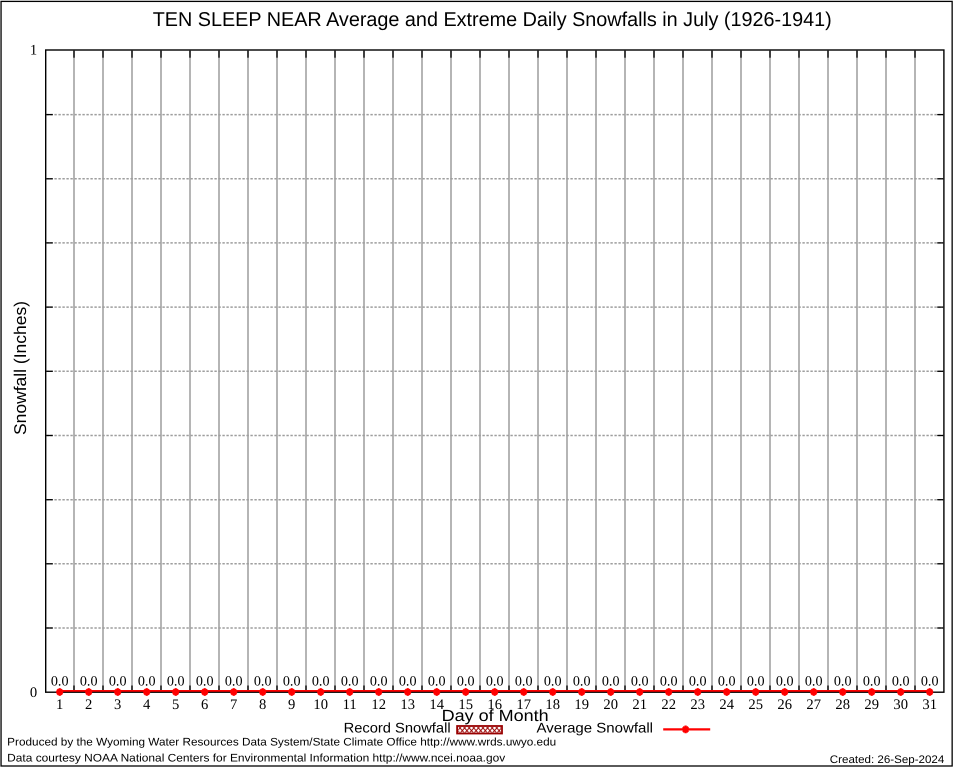 This screenshot has width=954, height=768. I want to click on svg-text: Snowfall (Inches), so click(20, 368).